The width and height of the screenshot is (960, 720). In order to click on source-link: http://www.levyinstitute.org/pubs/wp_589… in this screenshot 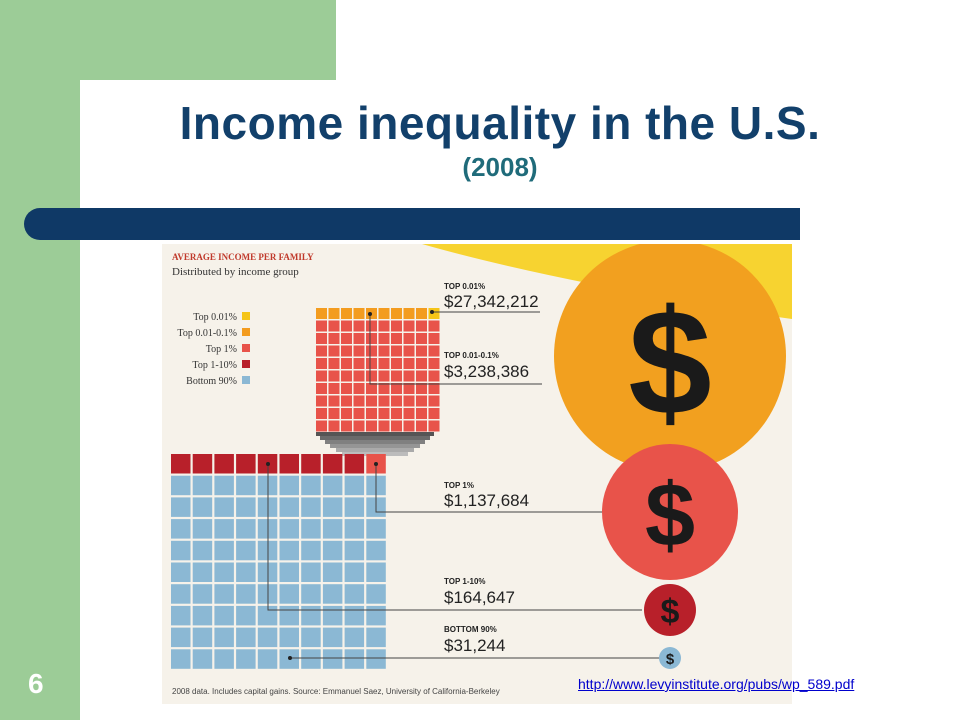, I will do `click(716, 684)`.